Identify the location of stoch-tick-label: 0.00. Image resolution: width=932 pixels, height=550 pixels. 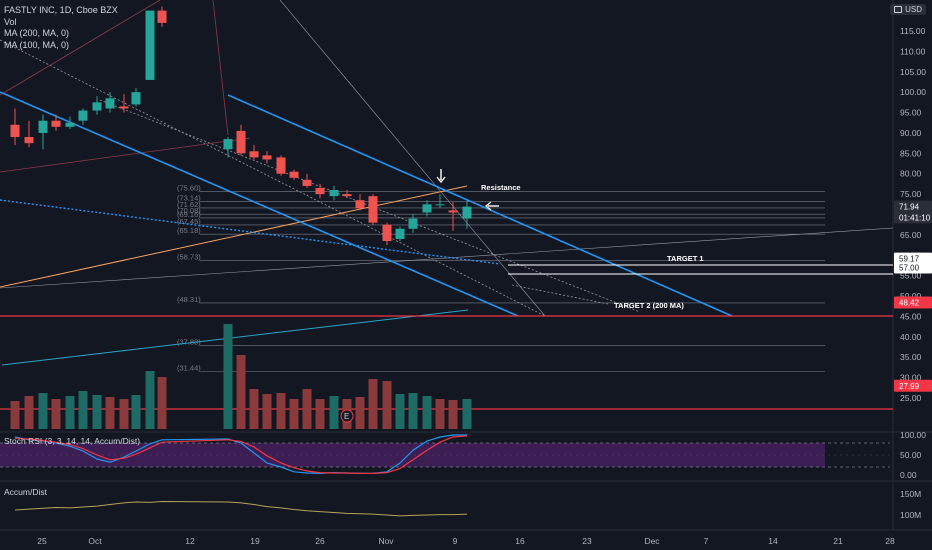
(908, 475).